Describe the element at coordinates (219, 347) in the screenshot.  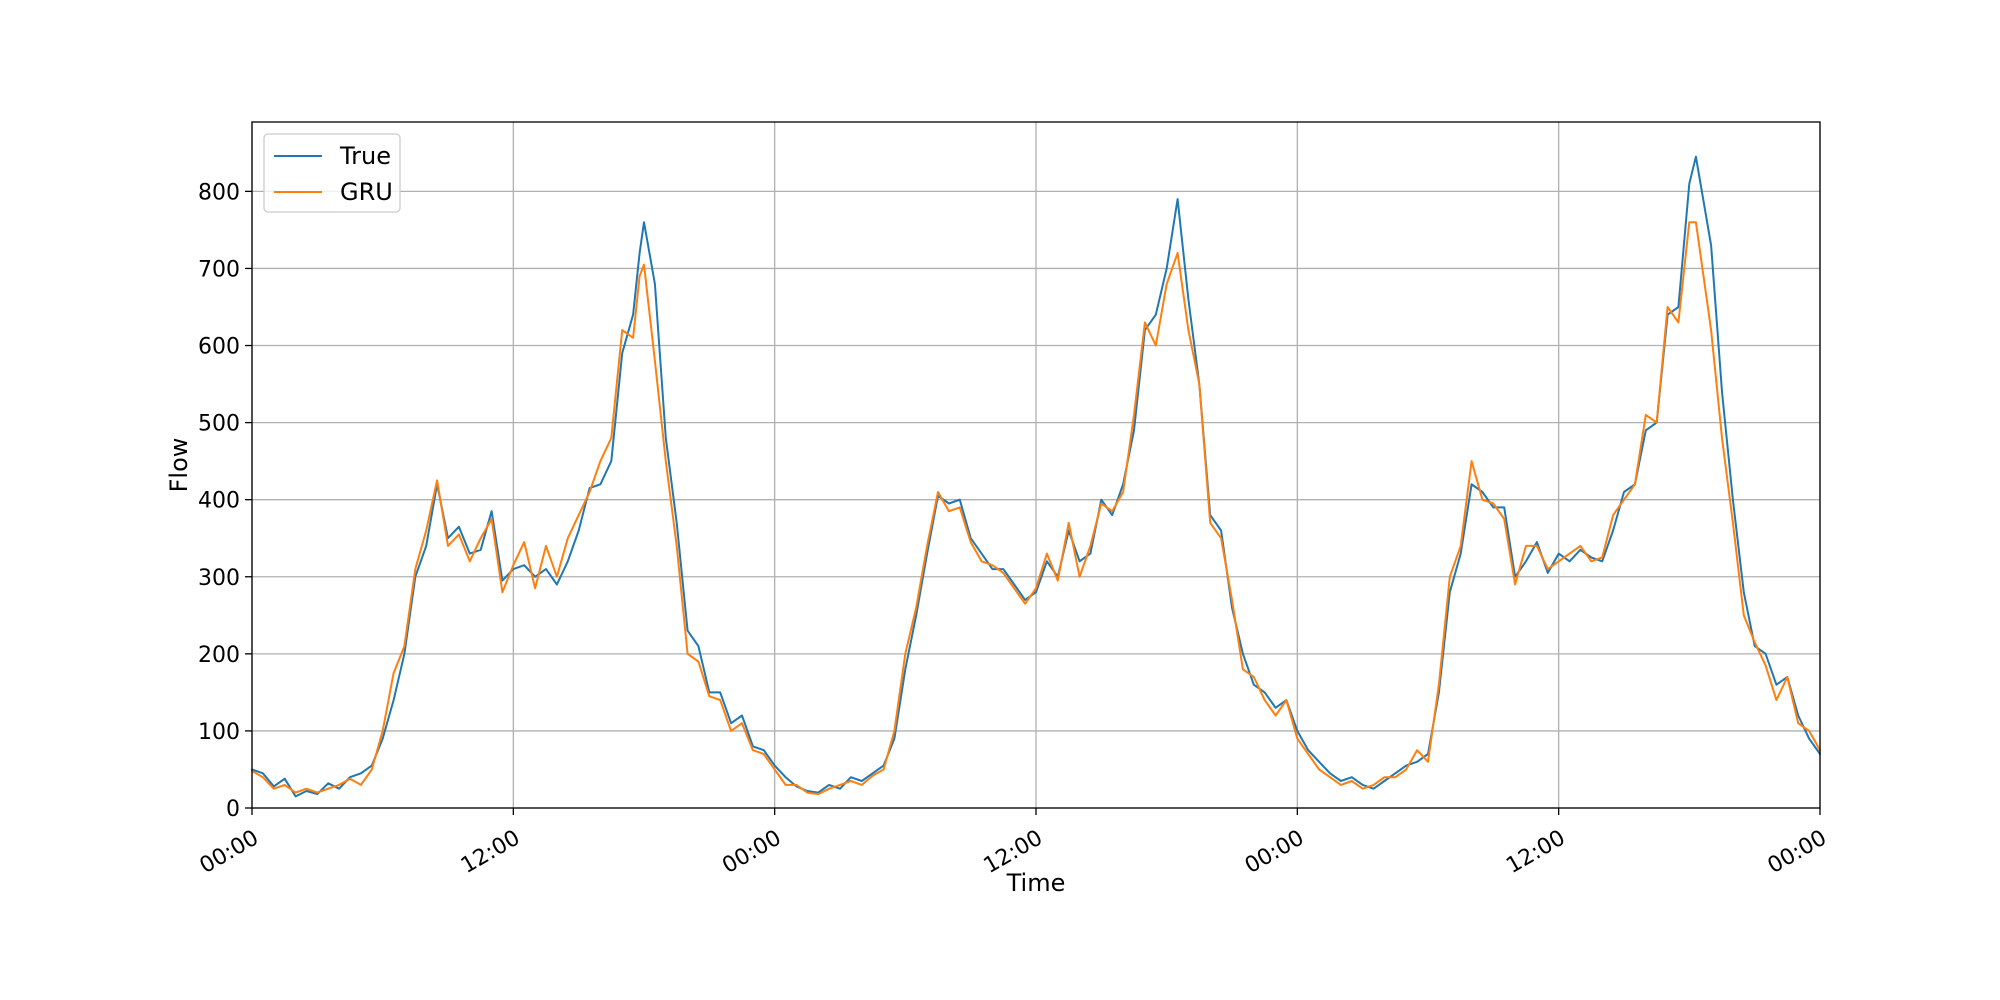
I see `y-tick-label: 600` at that location.